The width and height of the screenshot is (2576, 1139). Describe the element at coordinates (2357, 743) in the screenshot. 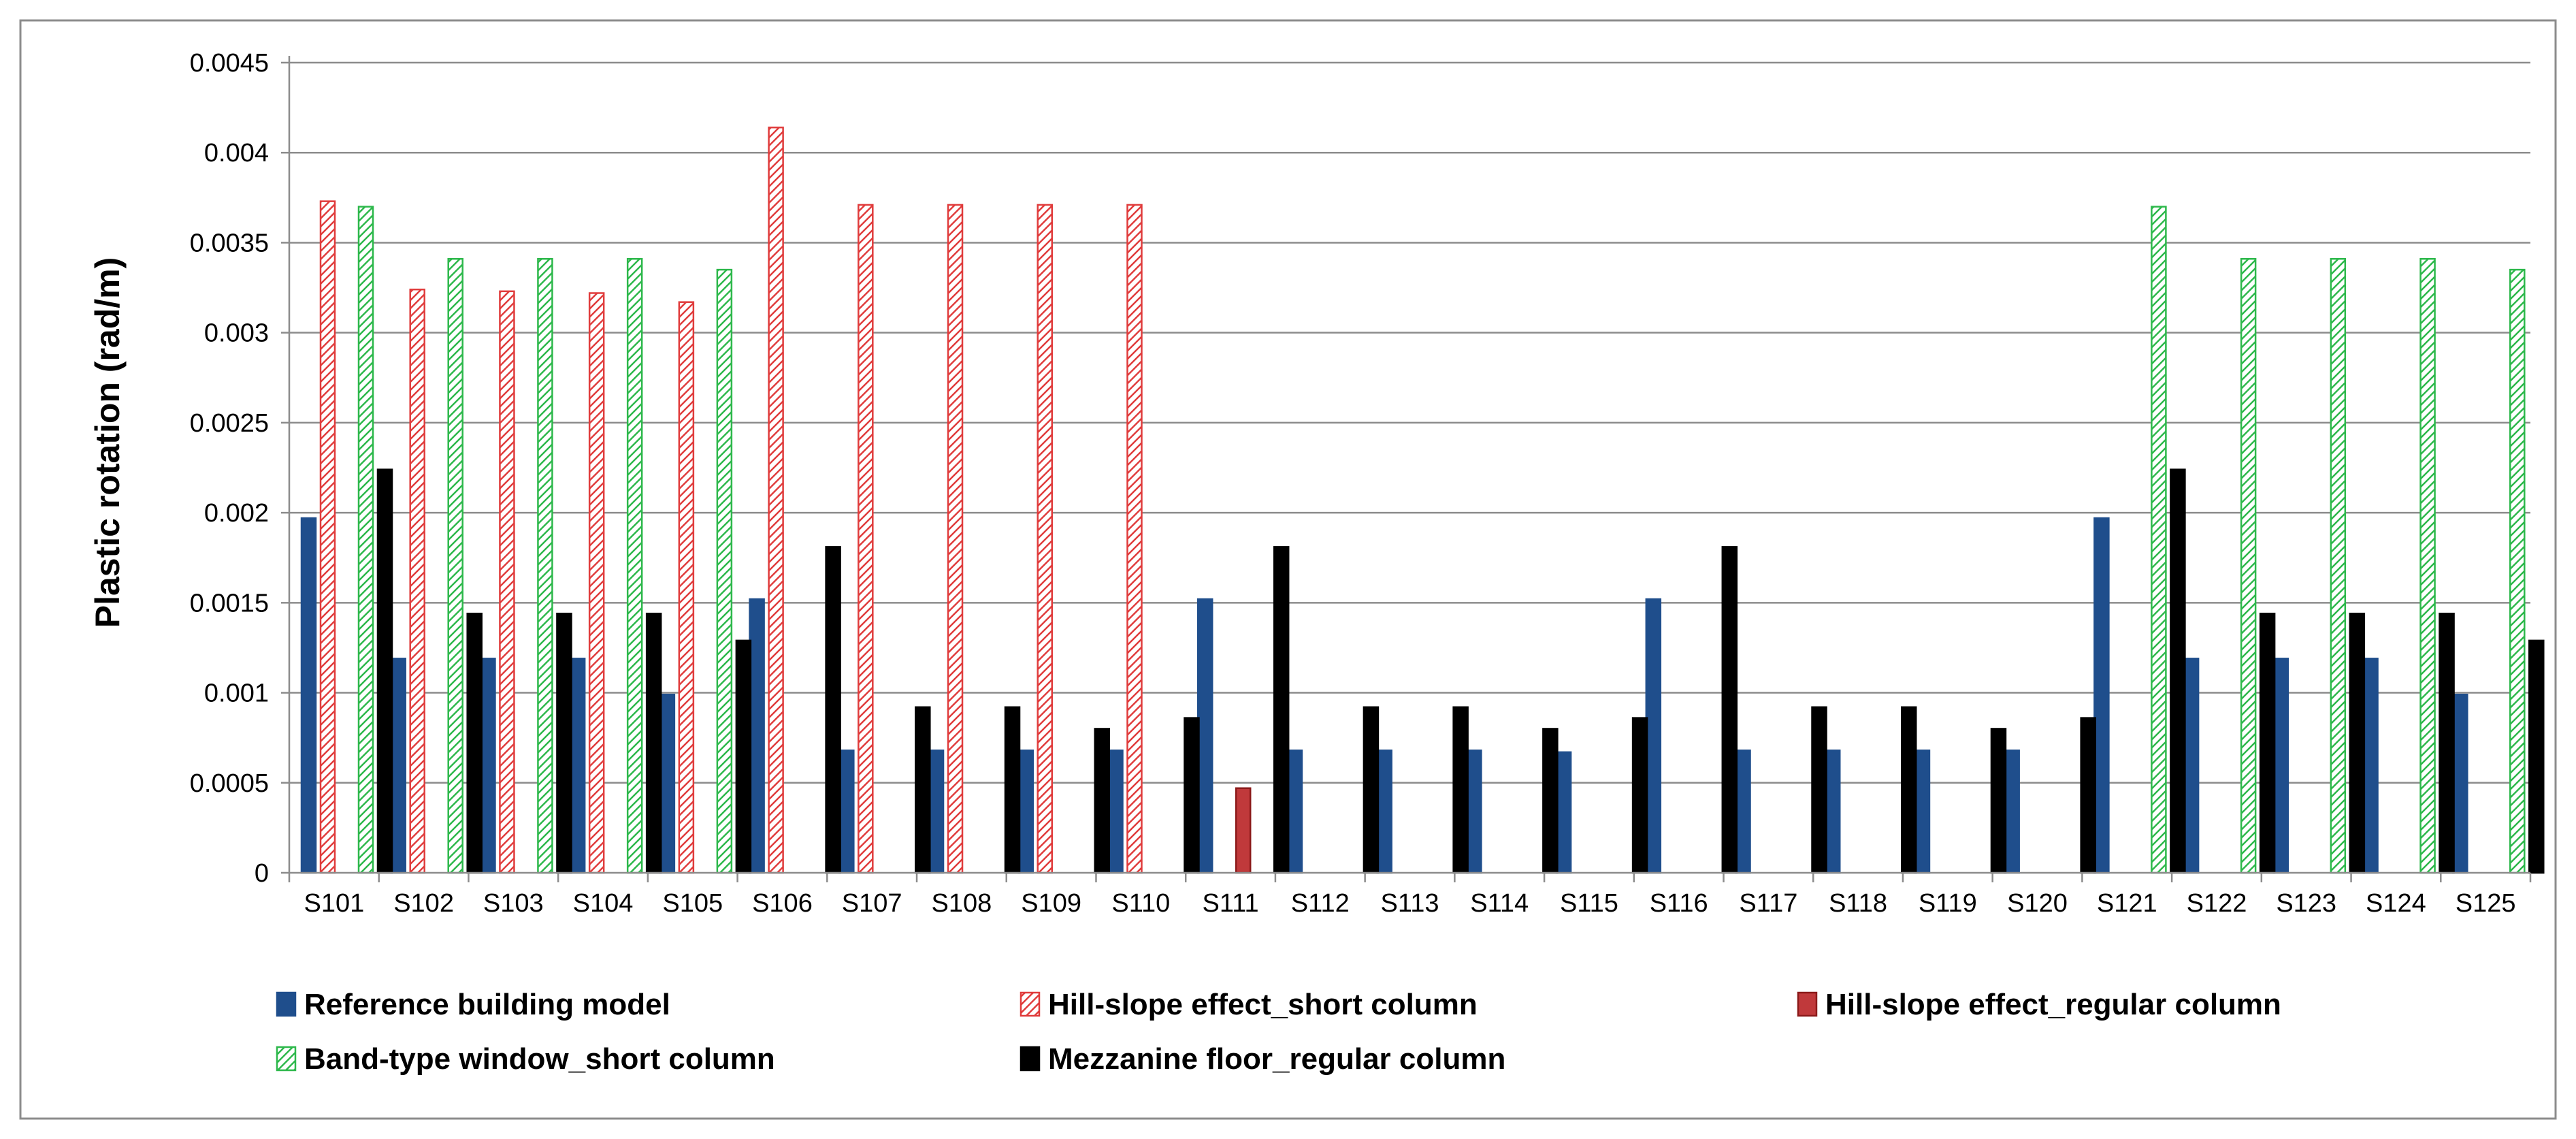

I see `bar-mezzanine-floor-regular-column-s123` at that location.